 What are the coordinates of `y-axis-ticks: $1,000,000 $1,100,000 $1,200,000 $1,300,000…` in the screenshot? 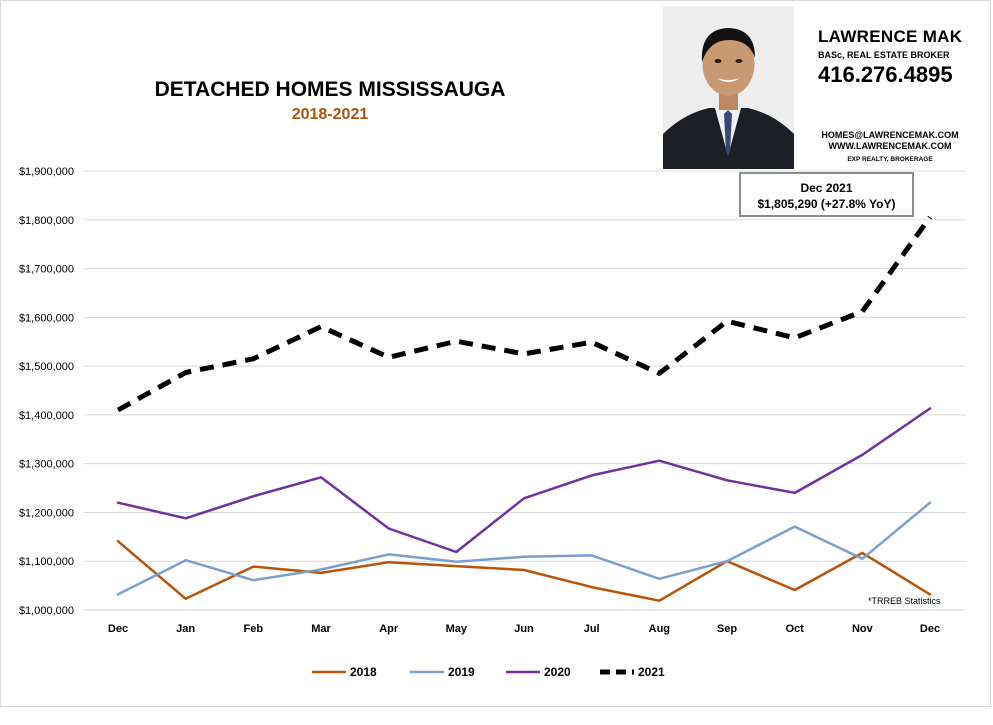 It's located at (46, 391).